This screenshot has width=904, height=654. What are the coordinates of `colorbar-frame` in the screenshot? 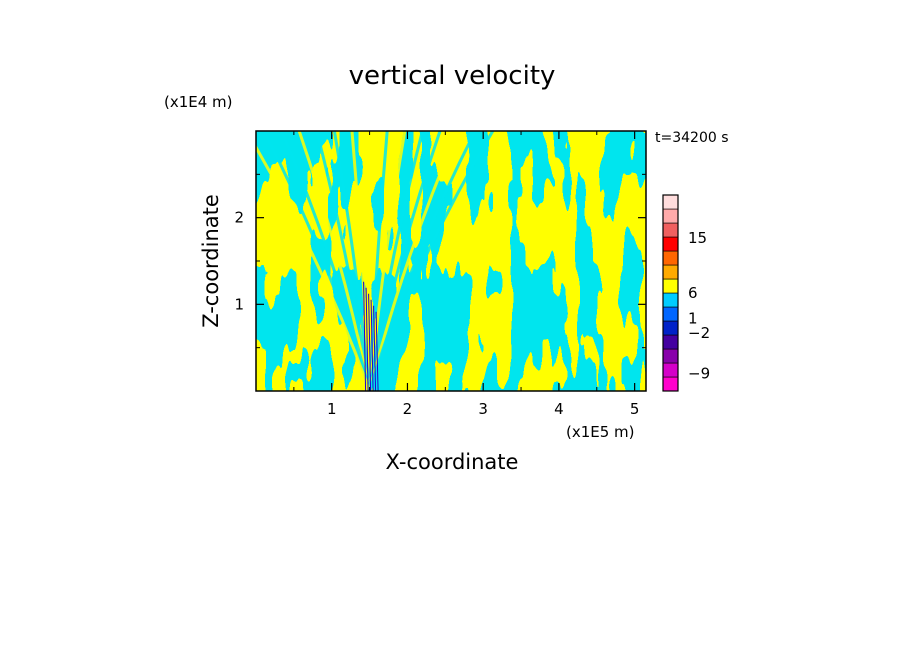 It's located at (670, 293).